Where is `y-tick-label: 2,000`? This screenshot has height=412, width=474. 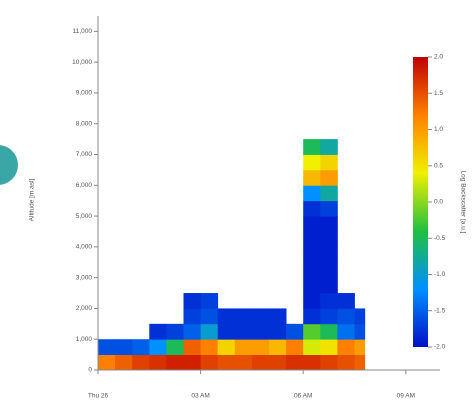
y-tick-label: 2,000 is located at coordinates (84, 308).